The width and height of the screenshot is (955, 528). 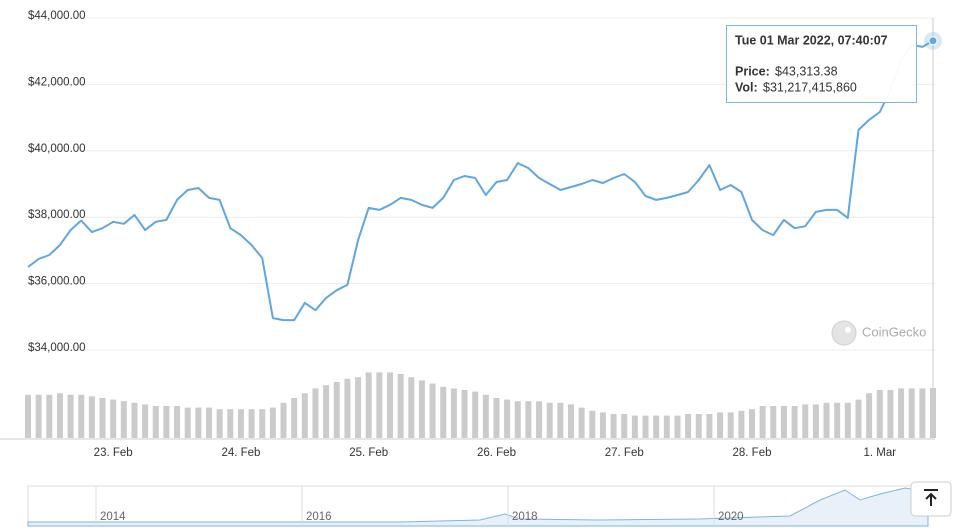 What do you see at coordinates (810, 87) in the screenshot?
I see `tooltip-volume: $31,217,415,860` at bounding box center [810, 87].